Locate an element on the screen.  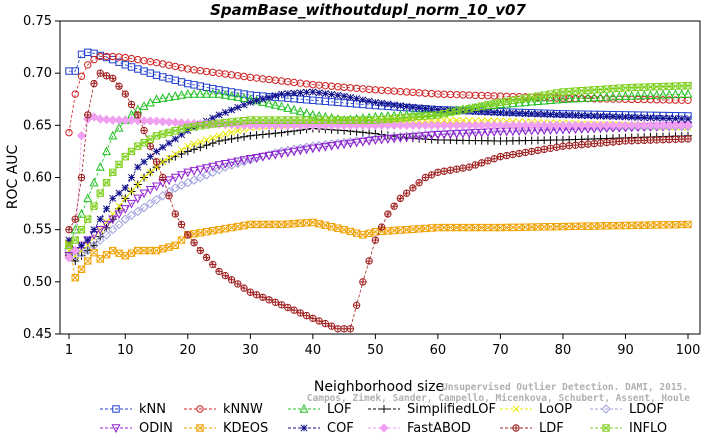
y-tick-label: 0.75 is located at coordinates (37, 21).